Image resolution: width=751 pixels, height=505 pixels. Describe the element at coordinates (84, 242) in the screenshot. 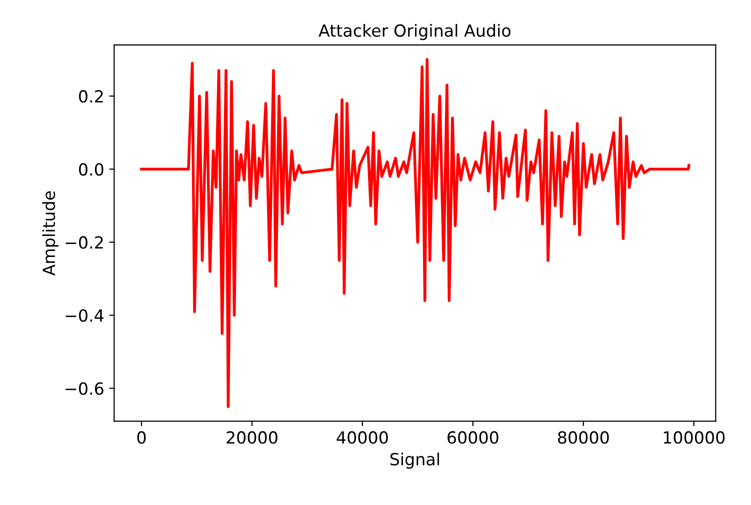

I see `y-tick-label: −0.2` at that location.